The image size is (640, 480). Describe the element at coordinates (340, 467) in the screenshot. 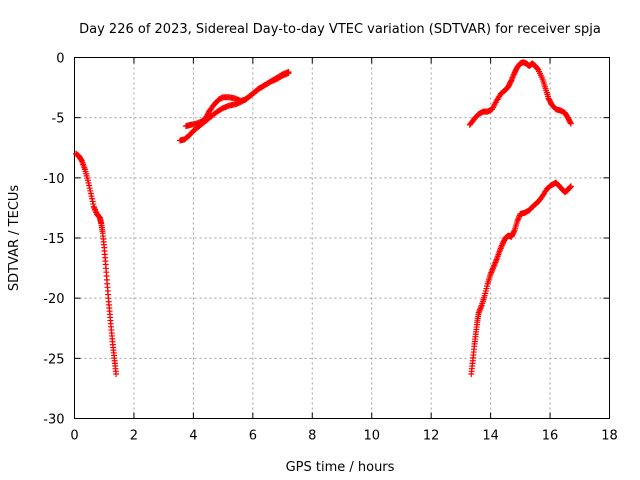

I see `x-axis-label: GPS time / hours` at that location.